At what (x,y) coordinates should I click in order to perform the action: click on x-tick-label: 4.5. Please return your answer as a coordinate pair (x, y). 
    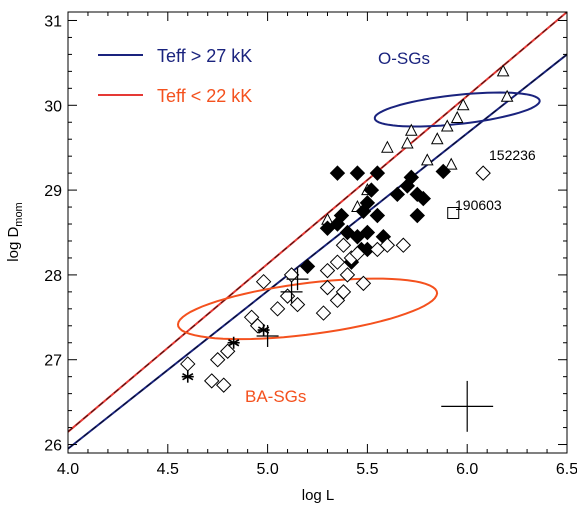
    Looking at the image, I should click on (168, 469).